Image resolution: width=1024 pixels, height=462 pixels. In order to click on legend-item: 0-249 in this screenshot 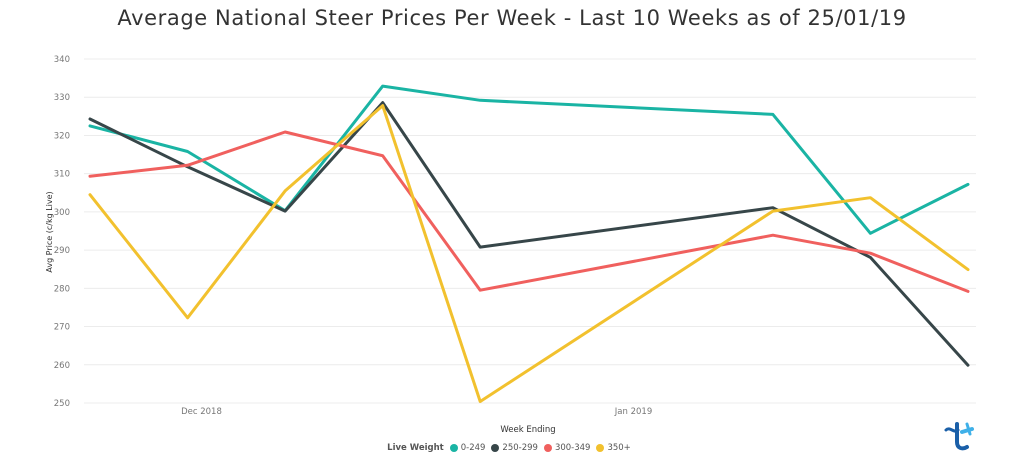, I will do `click(467, 448)`.